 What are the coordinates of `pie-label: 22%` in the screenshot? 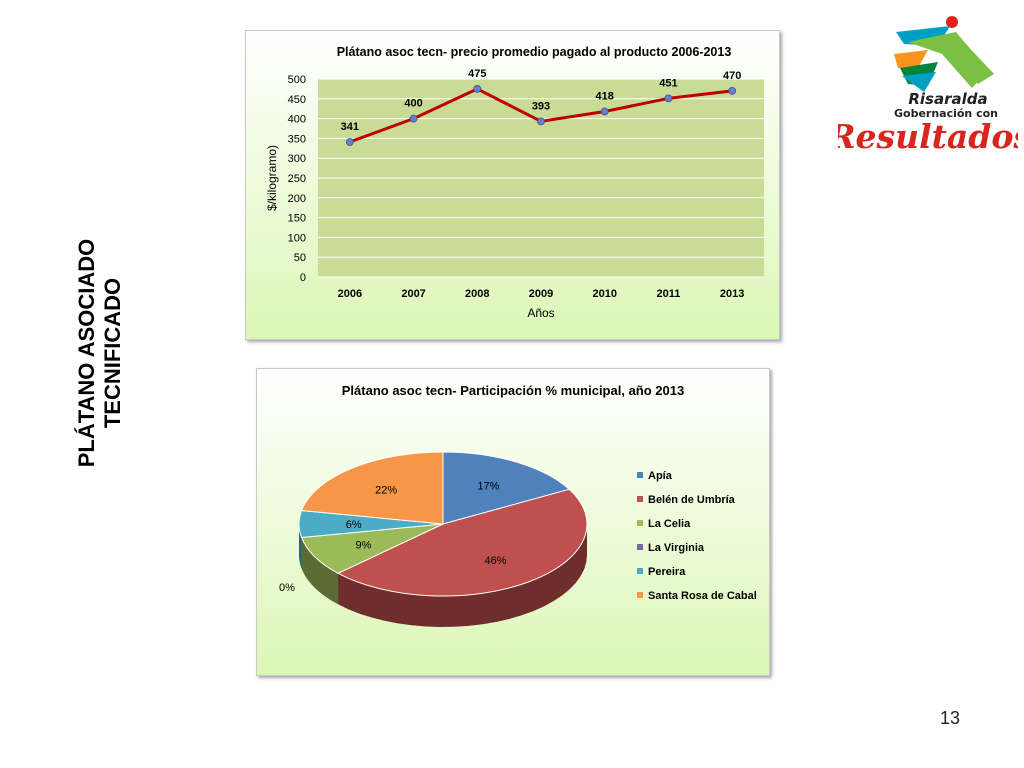 It's located at (386, 491).